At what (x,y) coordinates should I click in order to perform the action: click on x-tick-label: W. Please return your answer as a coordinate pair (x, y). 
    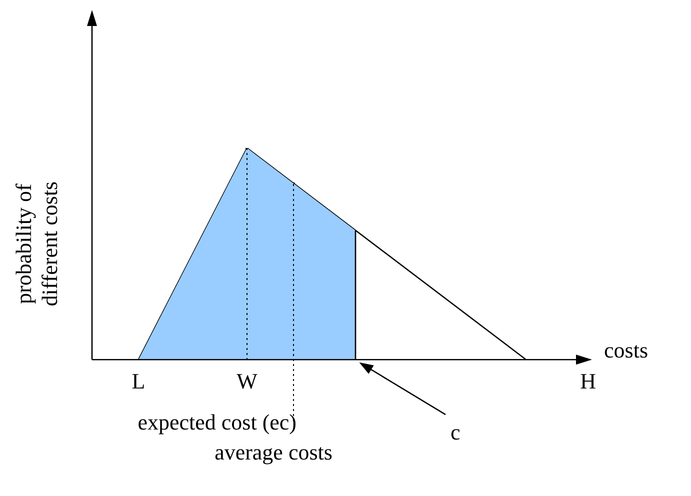
    Looking at the image, I should click on (247, 381).